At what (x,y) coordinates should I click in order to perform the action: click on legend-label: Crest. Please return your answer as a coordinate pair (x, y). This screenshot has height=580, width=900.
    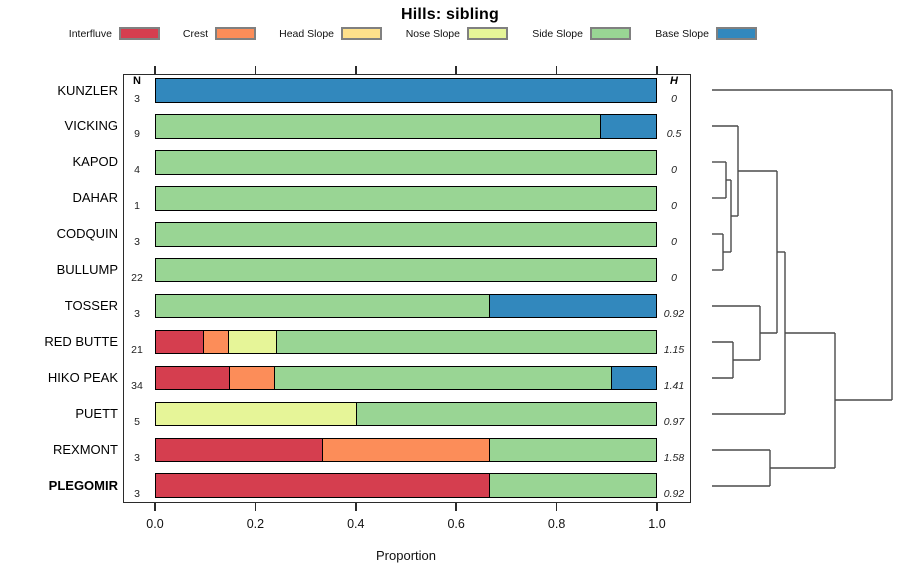
    Looking at the image, I should click on (195, 34).